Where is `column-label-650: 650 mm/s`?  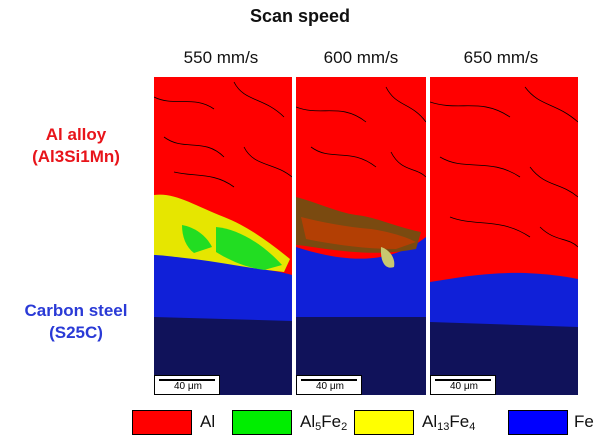
column-label-650: 650 mm/s is located at coordinates (501, 57).